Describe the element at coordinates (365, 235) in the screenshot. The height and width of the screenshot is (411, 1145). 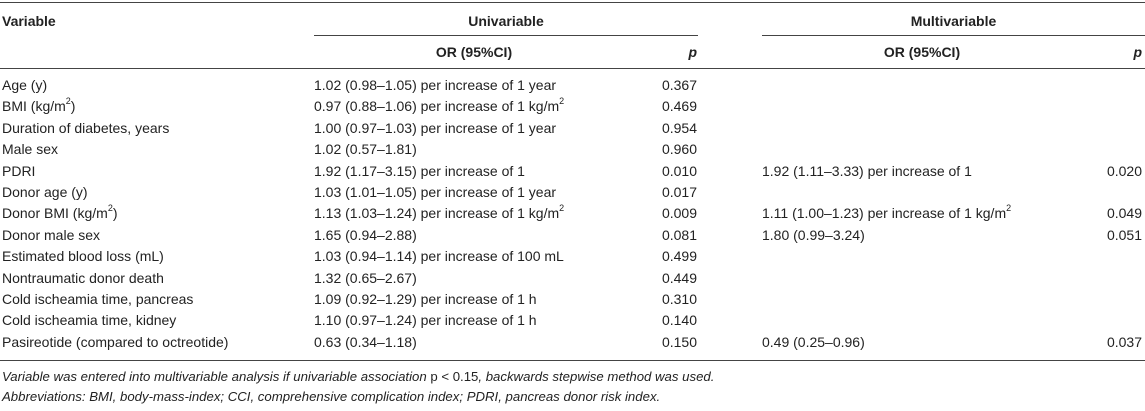
I see `cell-uni-or: 1.65 (0.94–2.88)` at that location.